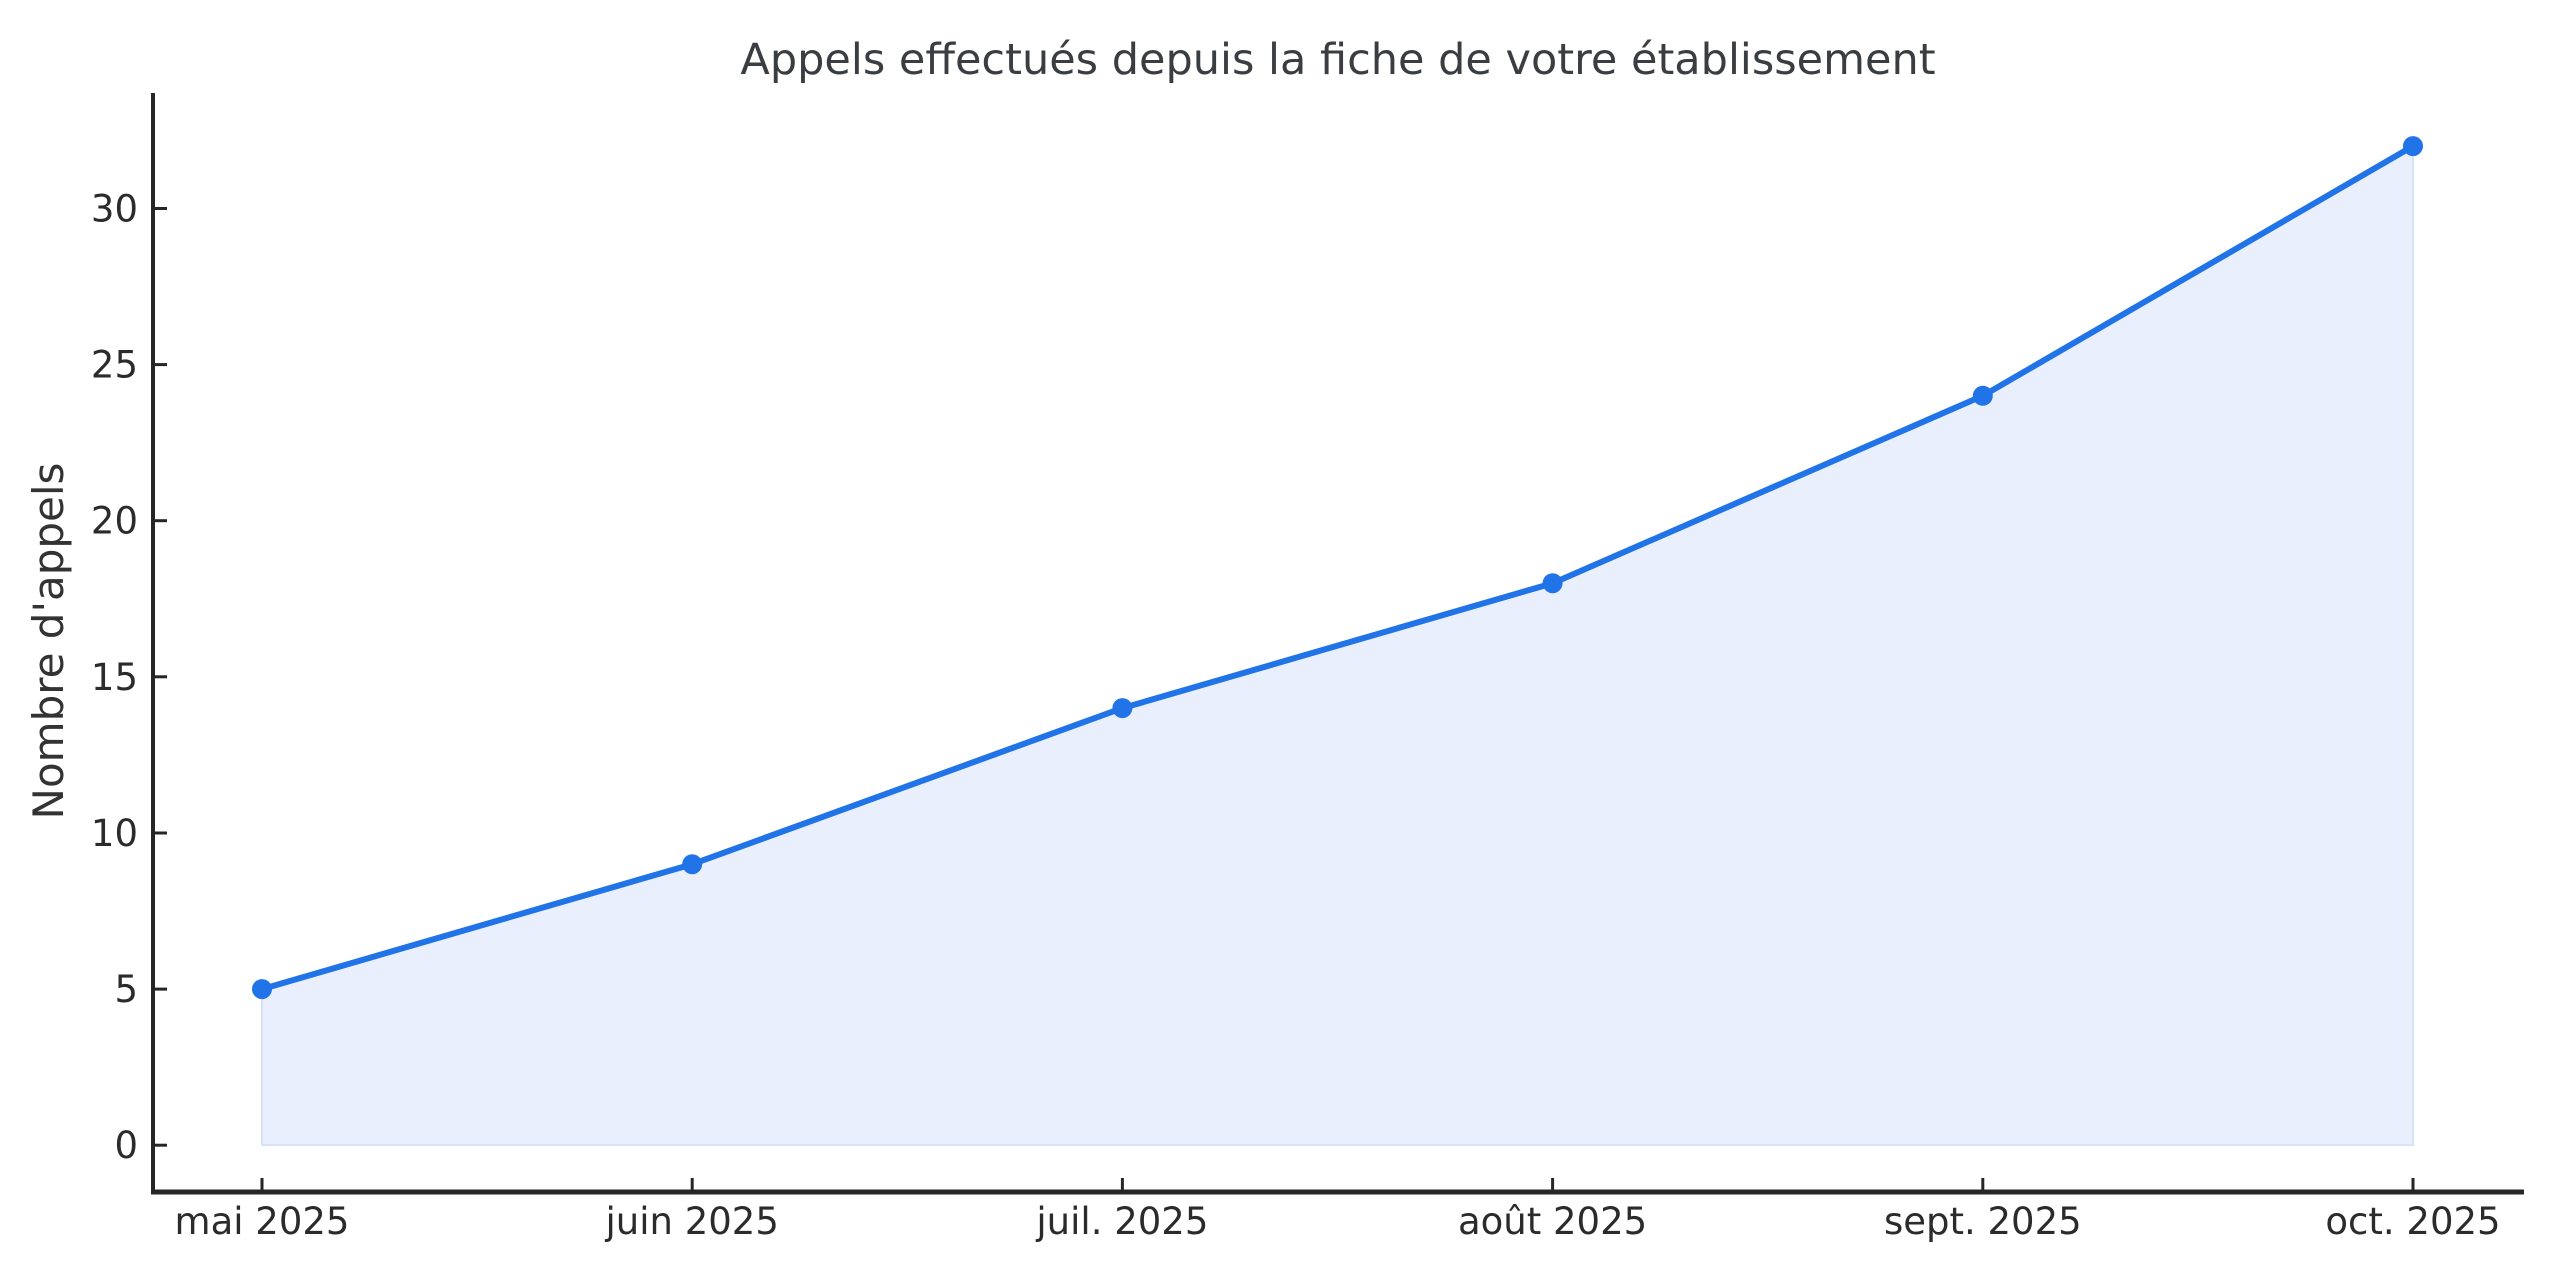 The height and width of the screenshot is (1280, 2560). Describe the element at coordinates (48, 641) in the screenshot. I see `y-axis-label: Nombre d'appels` at that location.